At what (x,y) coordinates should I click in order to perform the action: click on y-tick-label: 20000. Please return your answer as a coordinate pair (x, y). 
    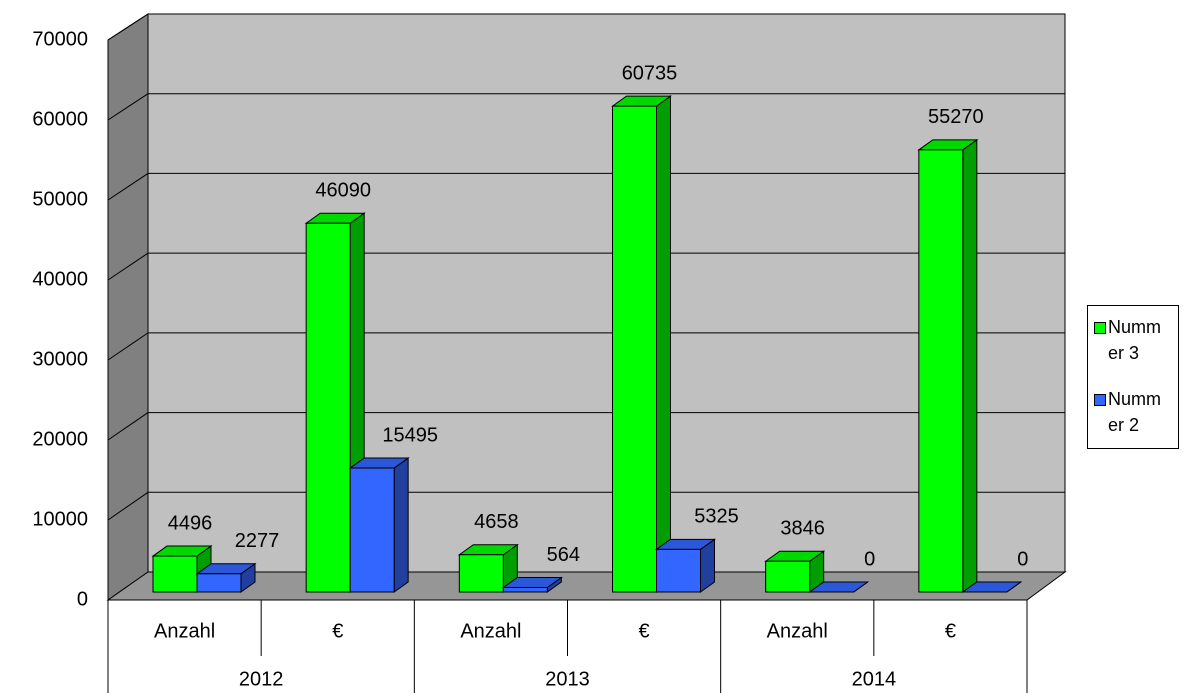
    Looking at the image, I should click on (60, 439).